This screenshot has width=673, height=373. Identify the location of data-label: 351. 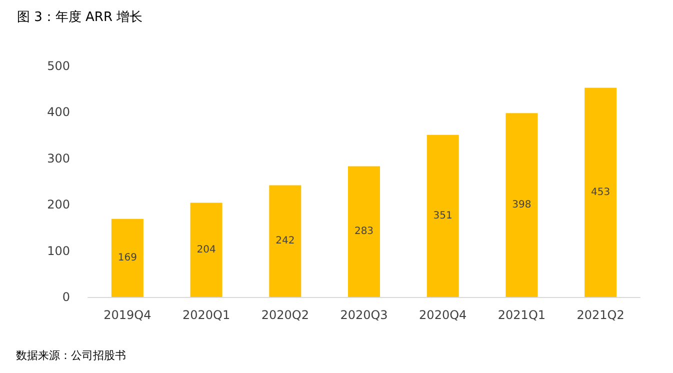
(442, 216).